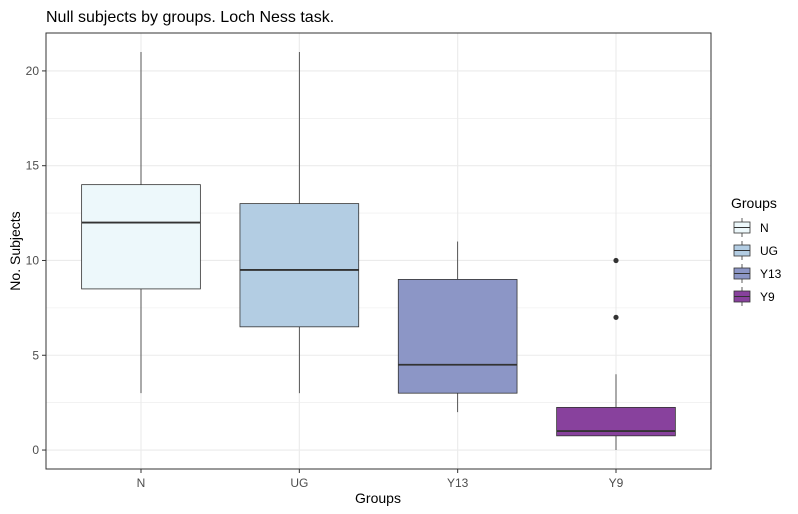 The height and width of the screenshot is (514, 798). I want to click on chart-title: Null subjects by groups. Loch Ness task., so click(190, 17).